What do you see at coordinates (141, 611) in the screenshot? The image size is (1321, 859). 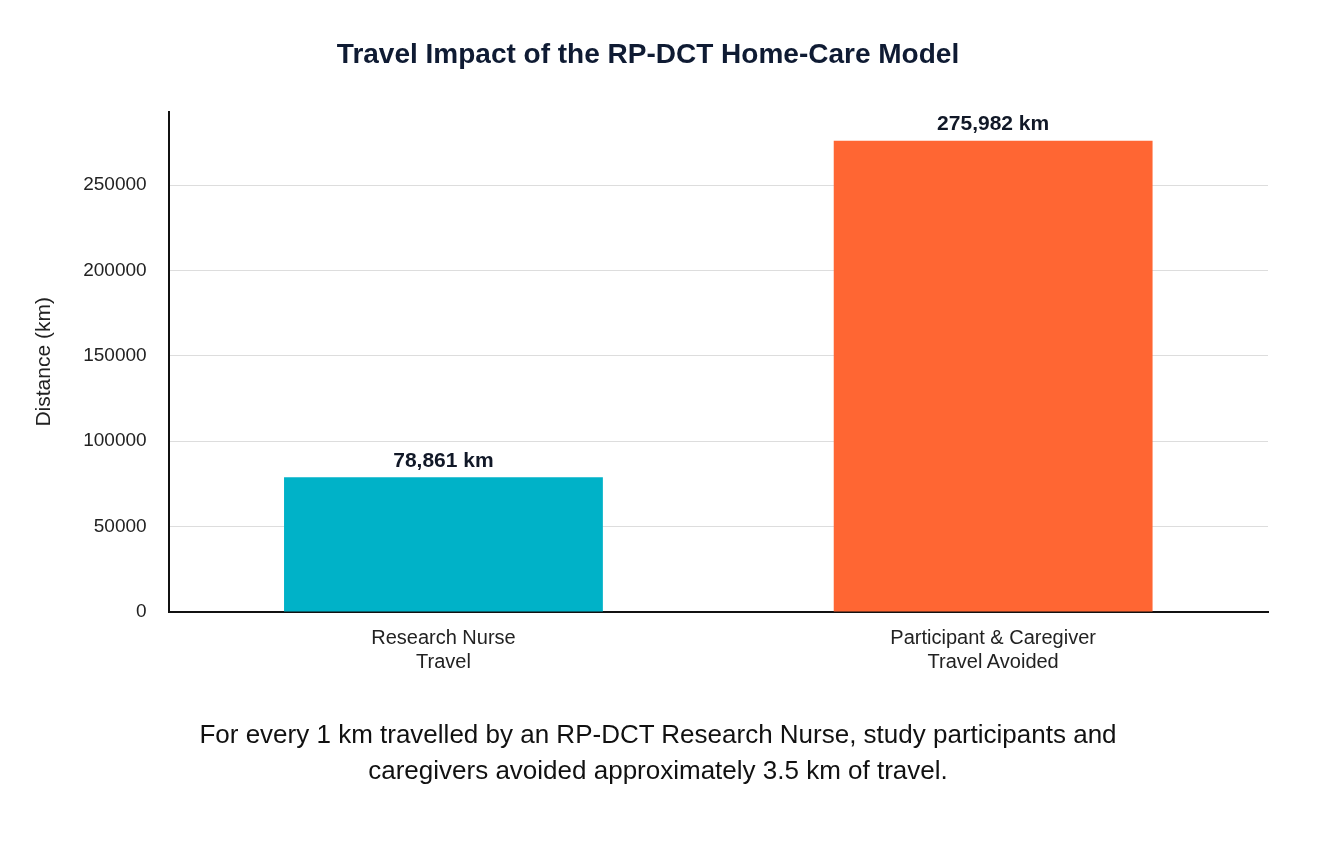 I see `y-tick-label: 0` at bounding box center [141, 611].